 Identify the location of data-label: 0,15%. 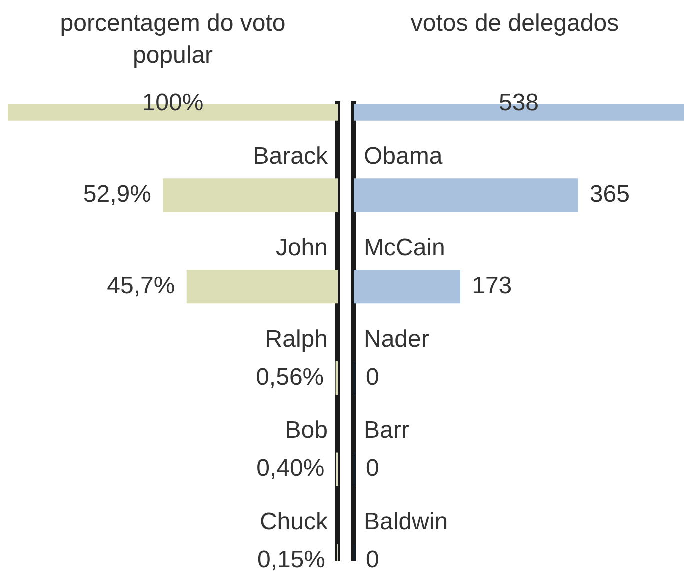
(291, 560).